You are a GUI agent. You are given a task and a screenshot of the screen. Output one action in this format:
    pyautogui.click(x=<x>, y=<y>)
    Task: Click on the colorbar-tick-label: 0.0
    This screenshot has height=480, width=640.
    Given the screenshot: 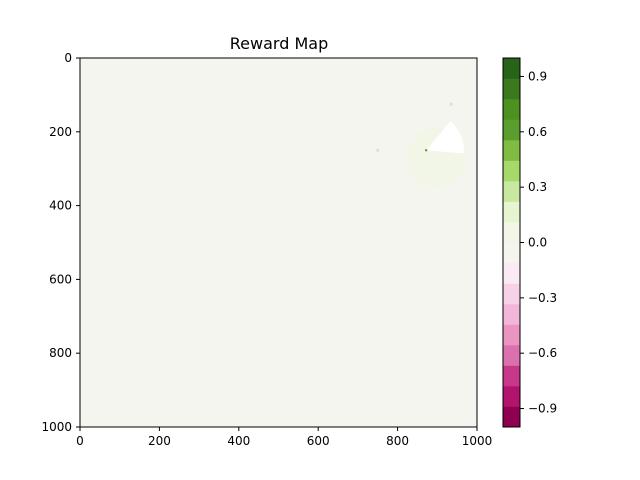 What is the action you would take?
    pyautogui.click(x=537, y=243)
    